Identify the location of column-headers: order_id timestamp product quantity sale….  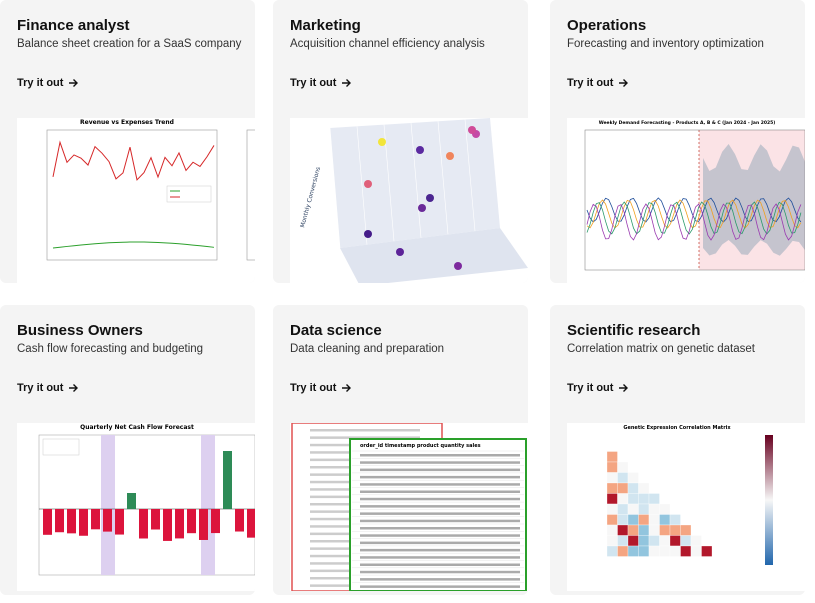
(420, 446).